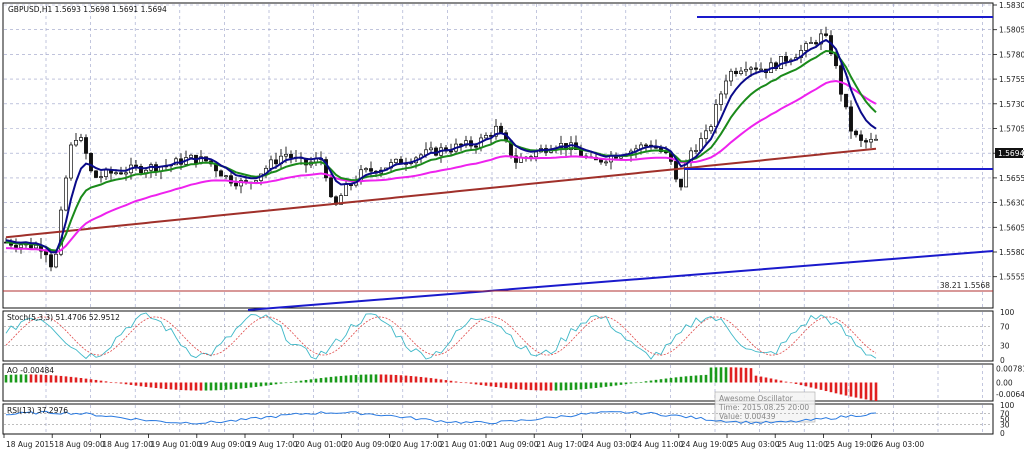 The width and height of the screenshot is (1024, 457). Describe the element at coordinates (763, 407) in the screenshot. I see `tooltip-line-2: Time: 2015.08.25 20:00` at that location.